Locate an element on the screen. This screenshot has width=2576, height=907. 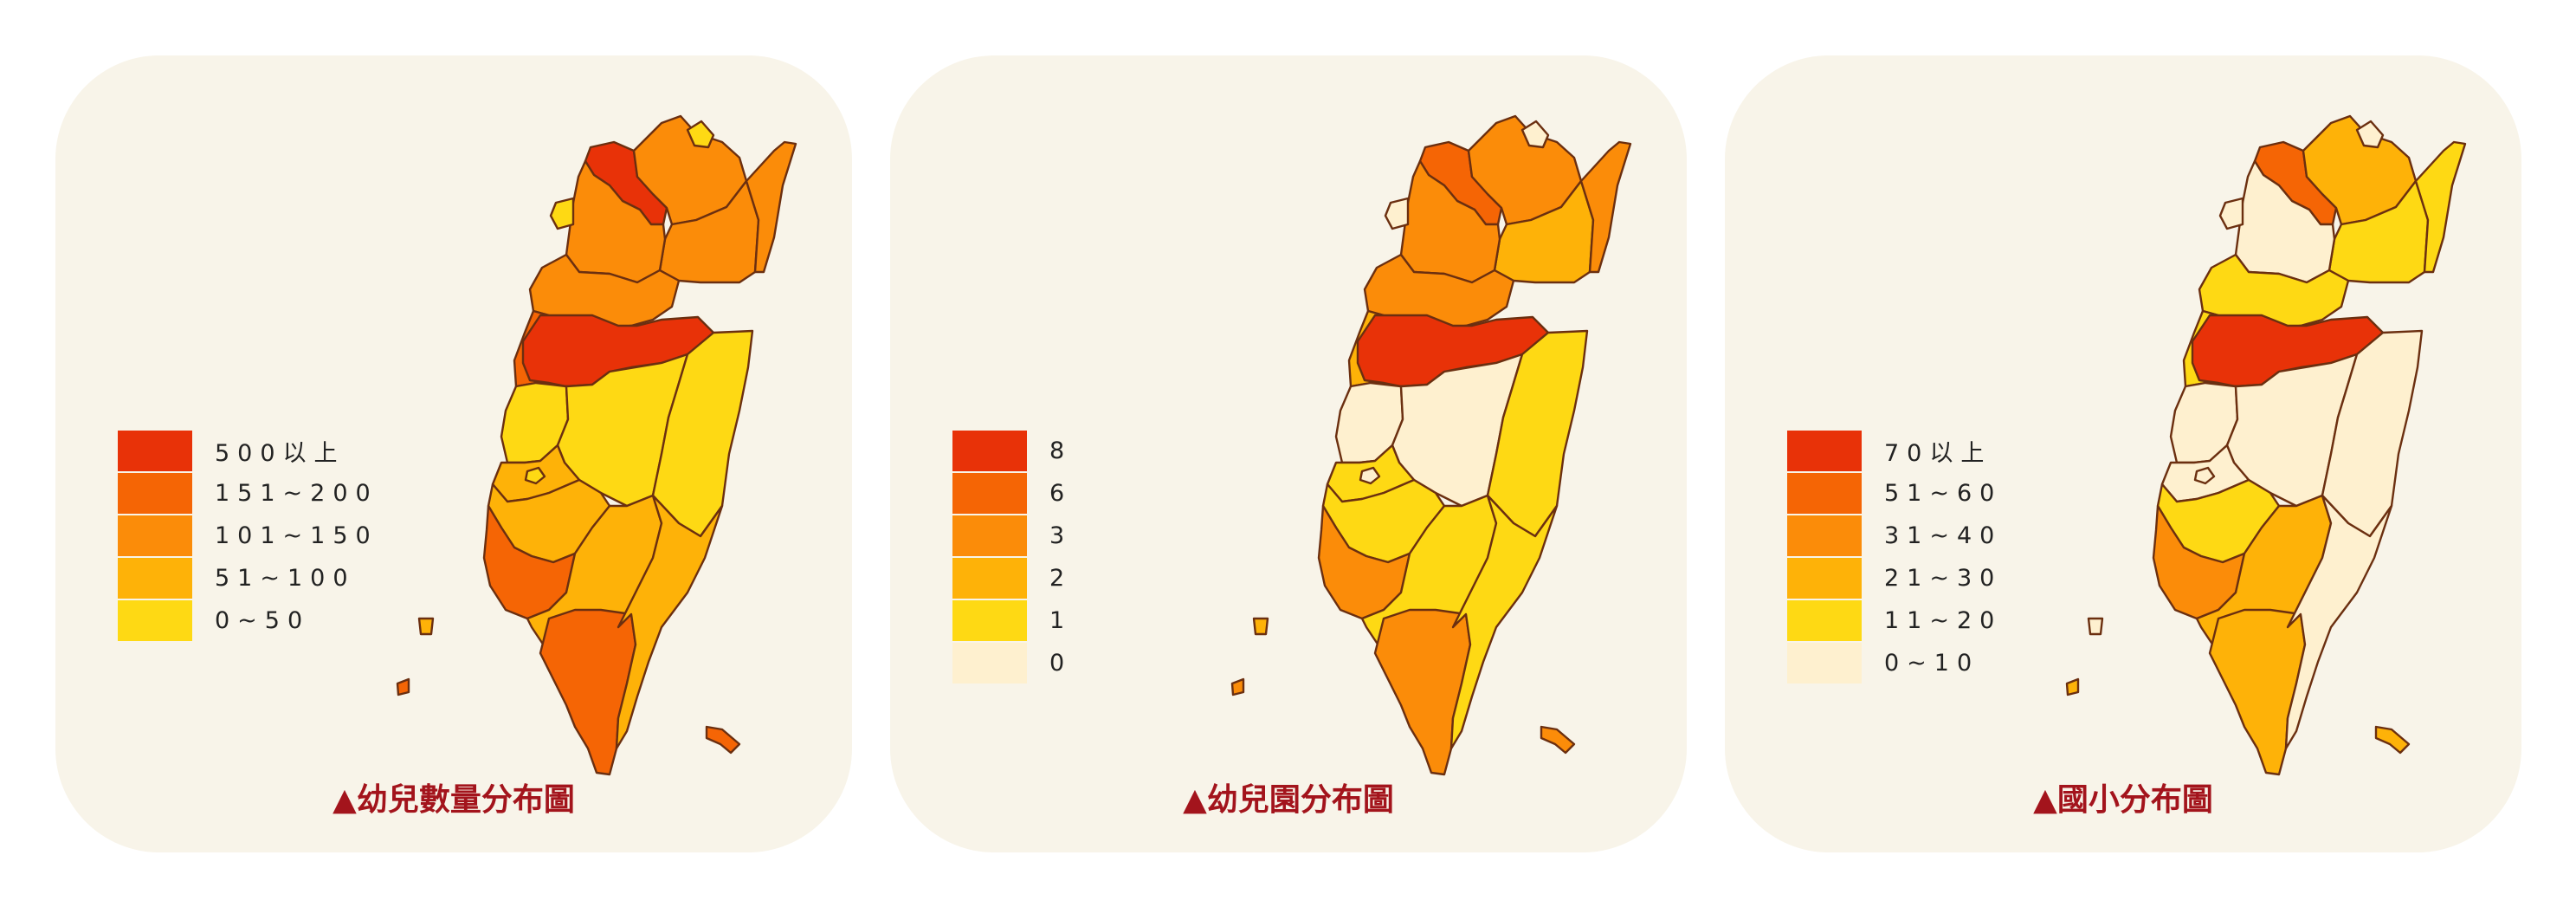
legend-label: 11~20 is located at coordinates (1943, 620).